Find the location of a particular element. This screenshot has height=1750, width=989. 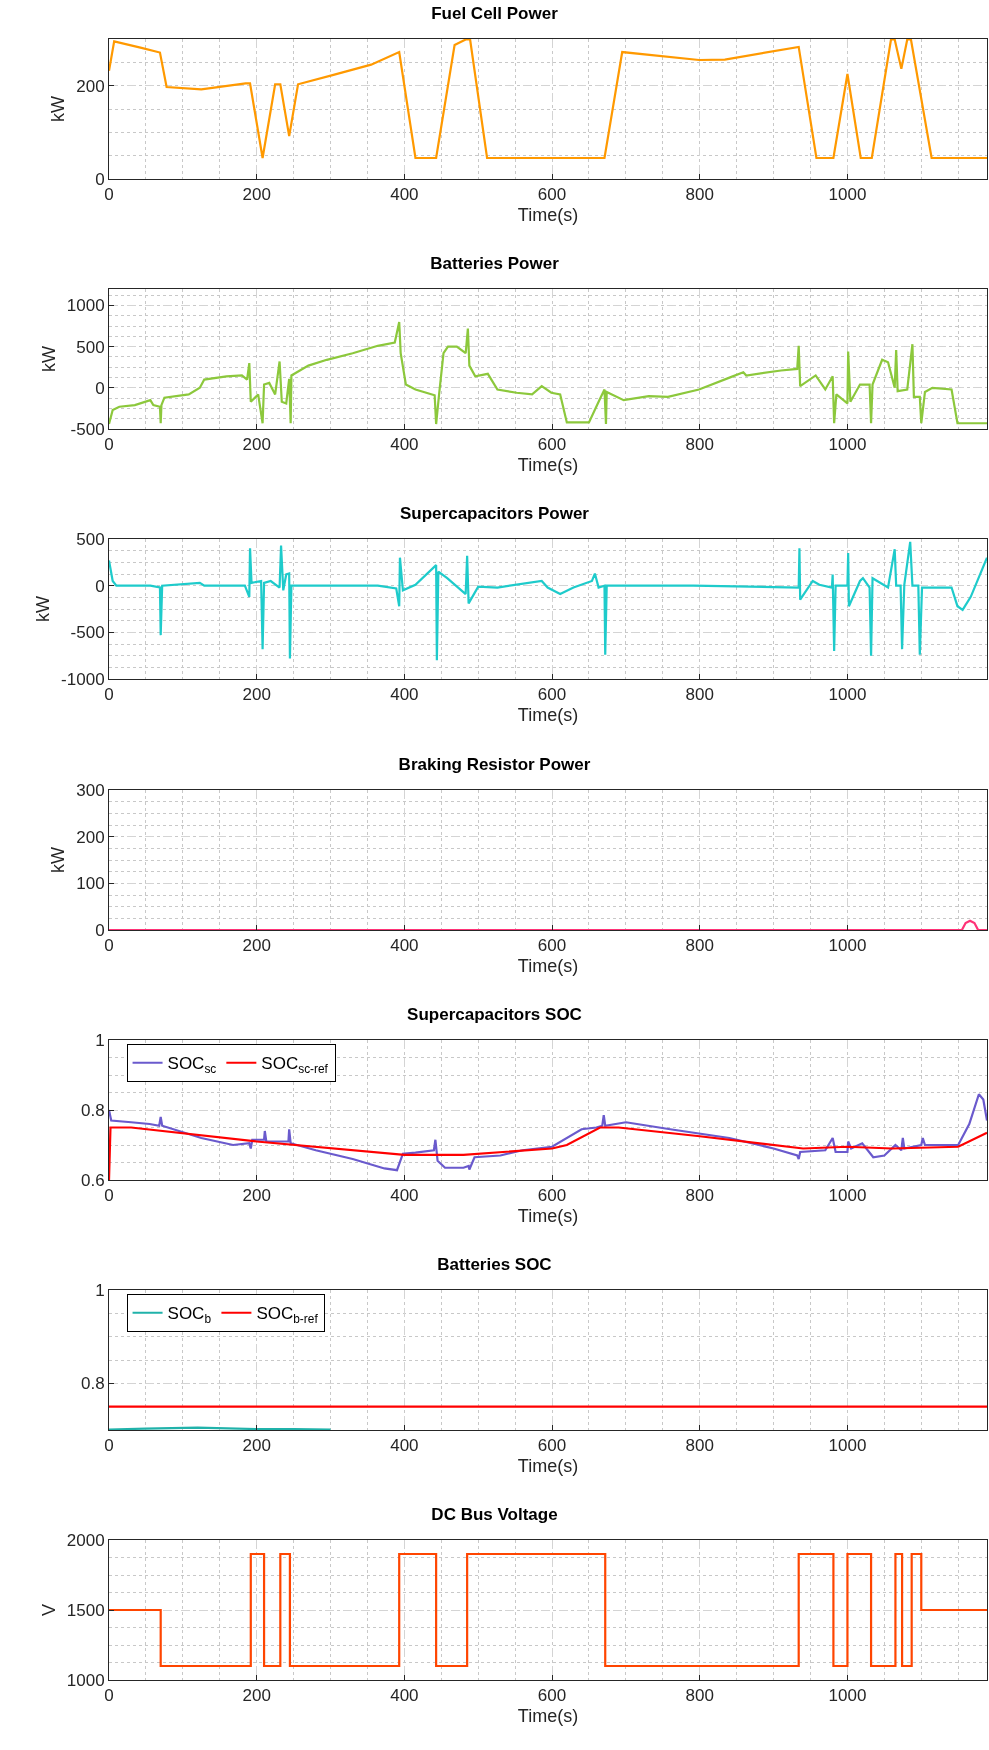

legend-label: SOC$_{b}$ is located at coordinates (189, 1315).